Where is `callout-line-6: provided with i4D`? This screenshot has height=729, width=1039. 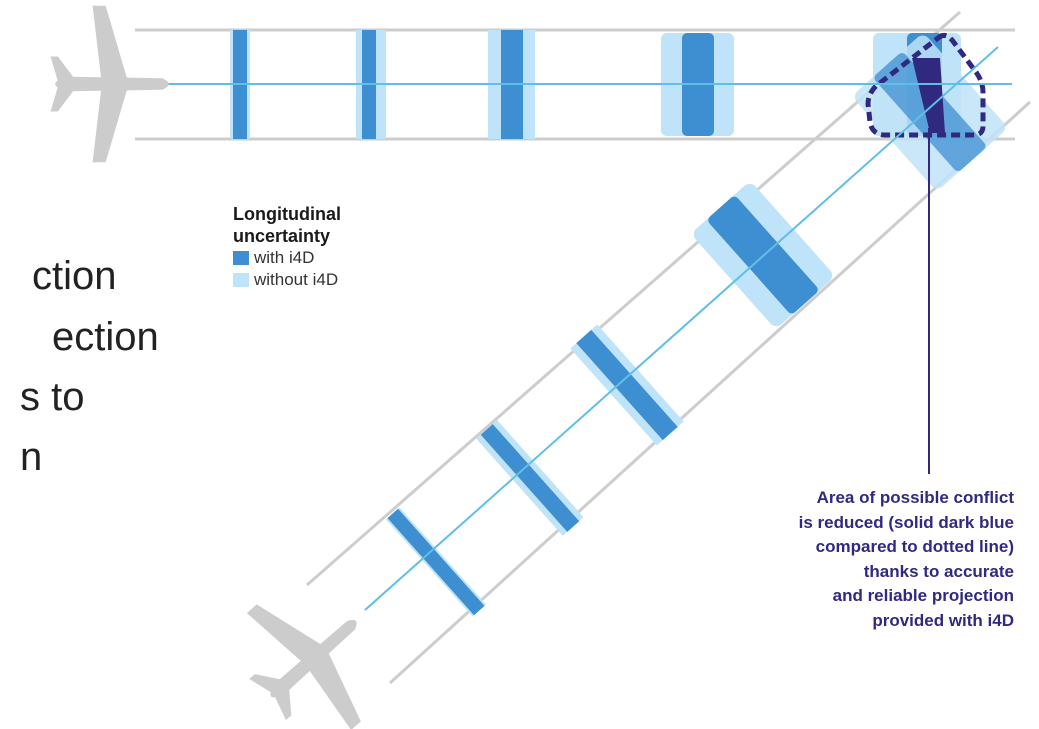 callout-line-6: provided with i4D is located at coordinates (943, 620).